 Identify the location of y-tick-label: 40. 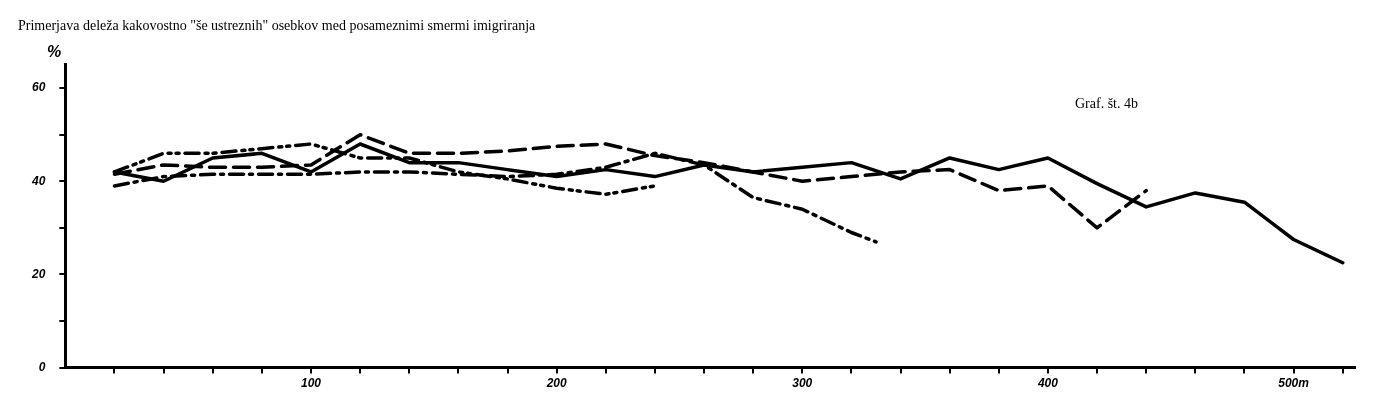
(38, 180).